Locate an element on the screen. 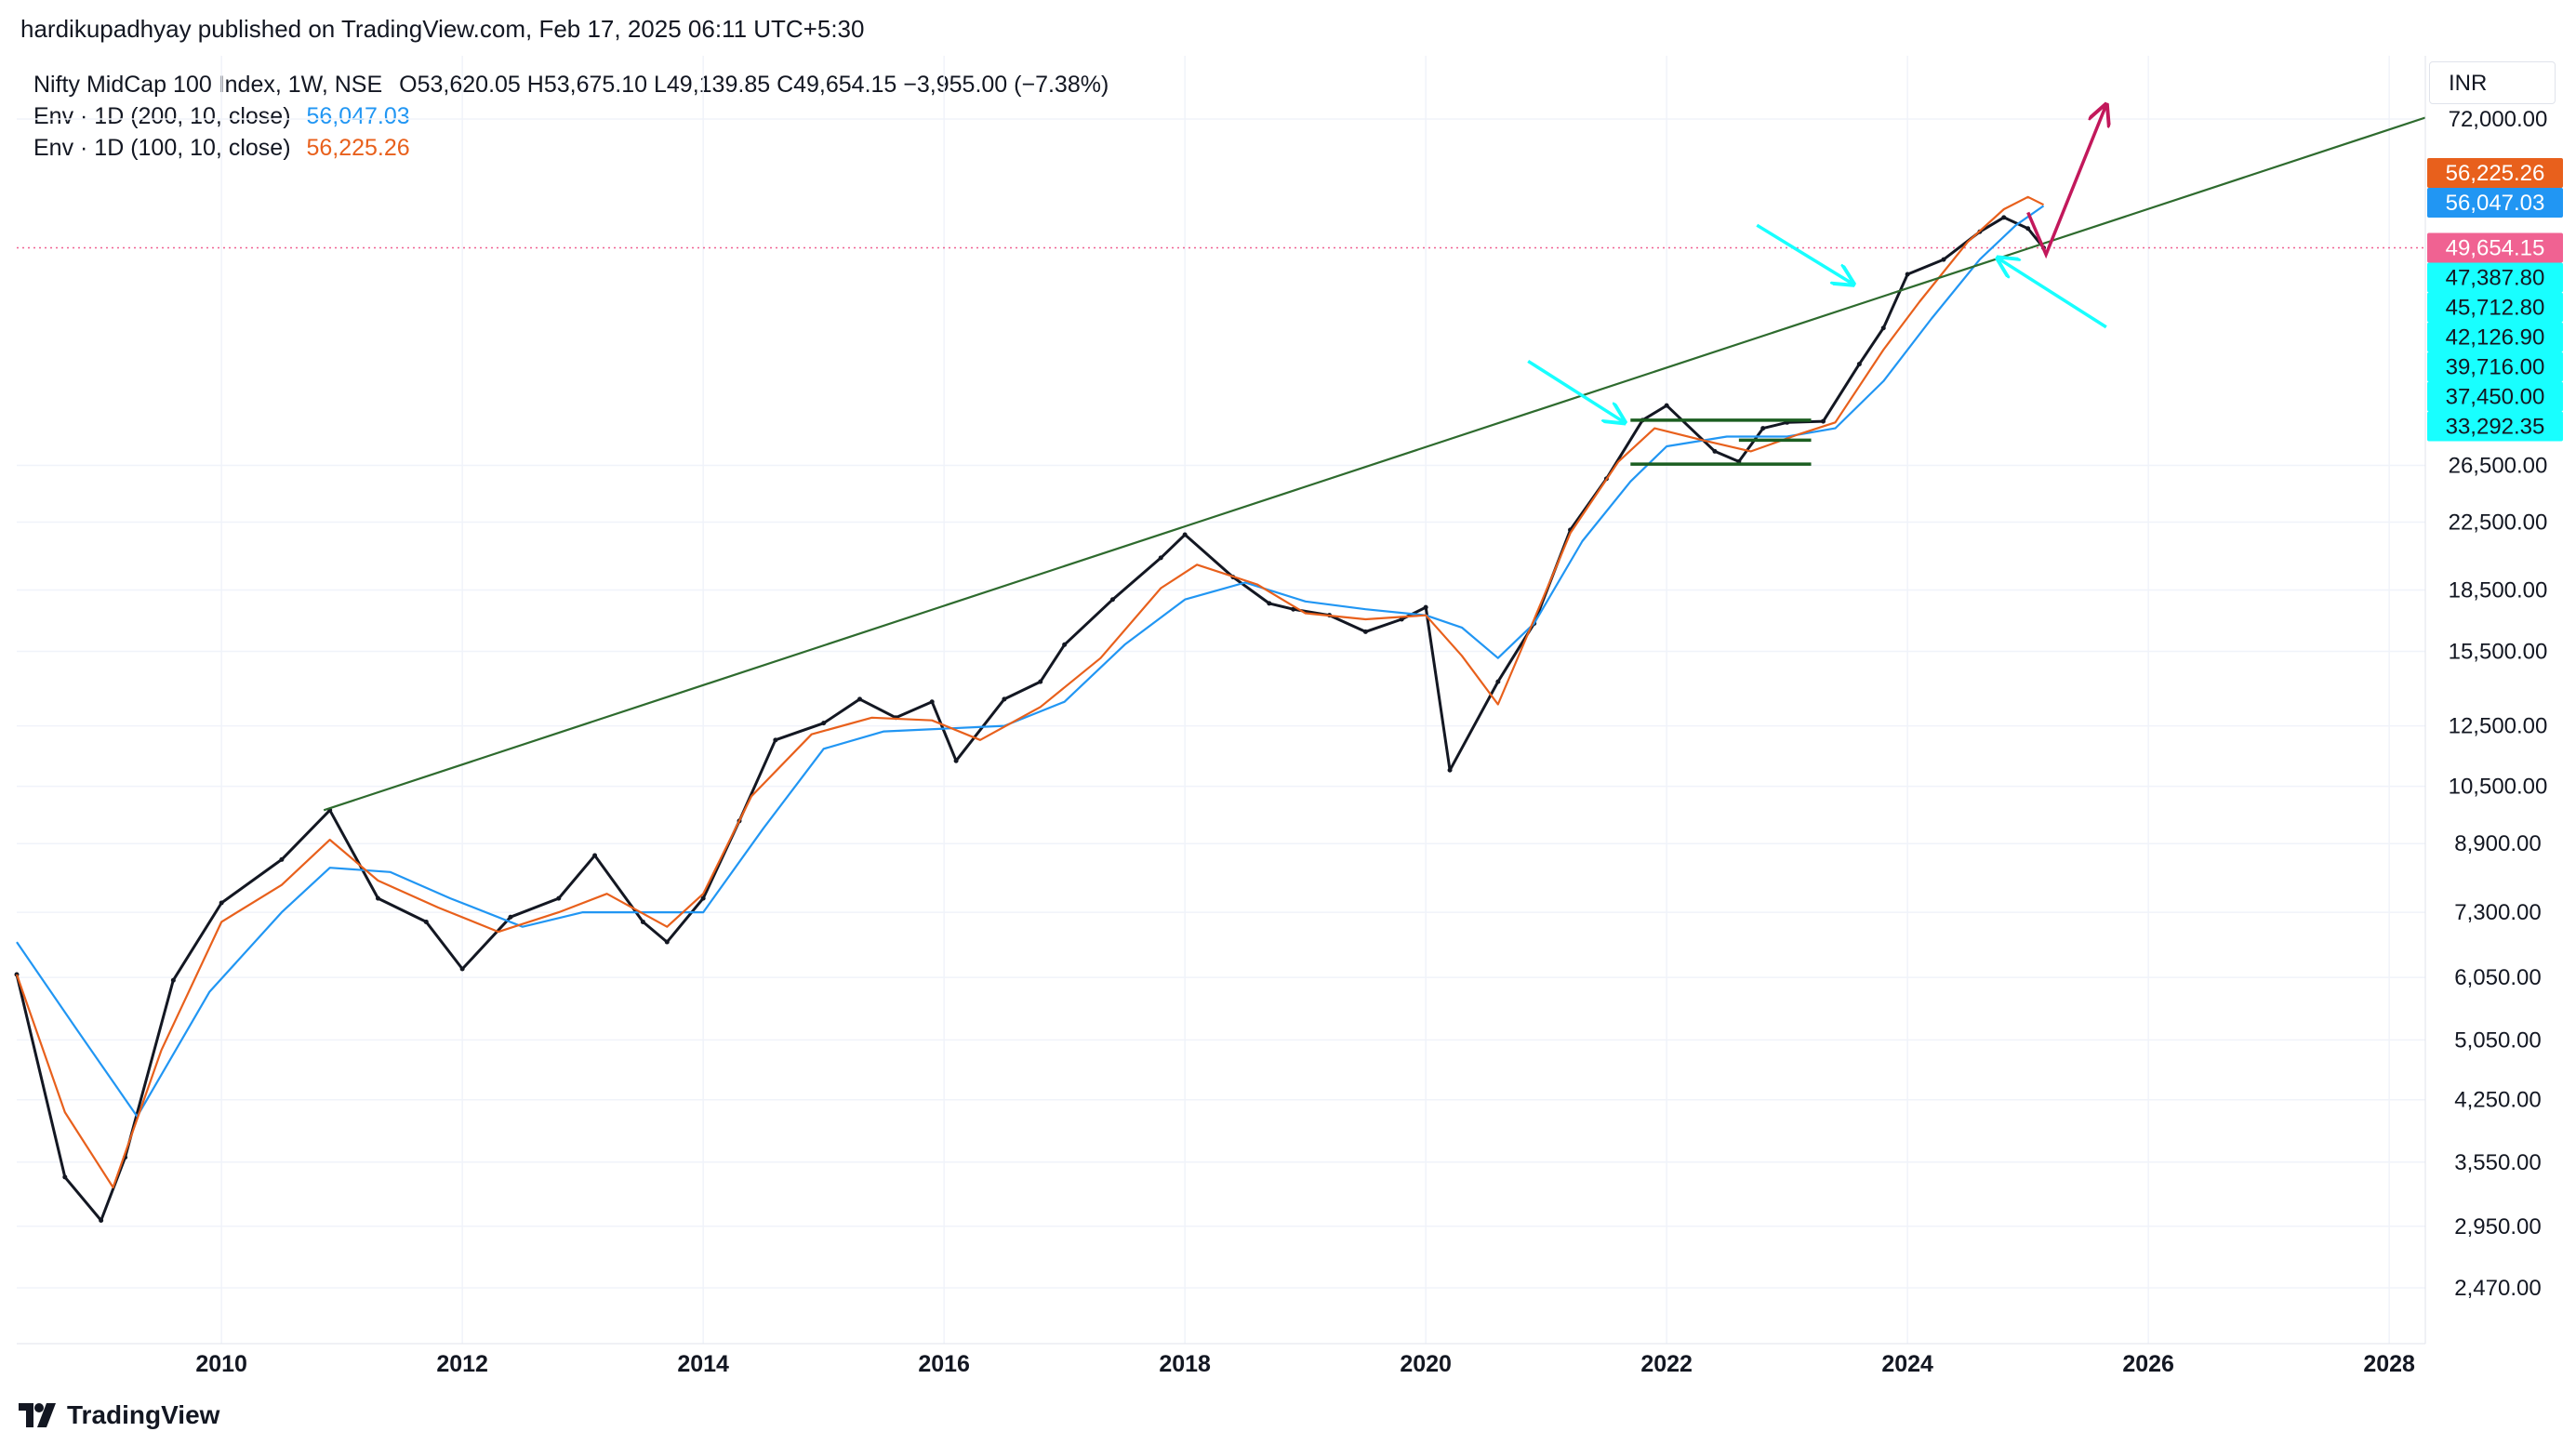 This screenshot has width=2576, height=1445. price-tag-label: 56,225.26 is located at coordinates (2495, 173).